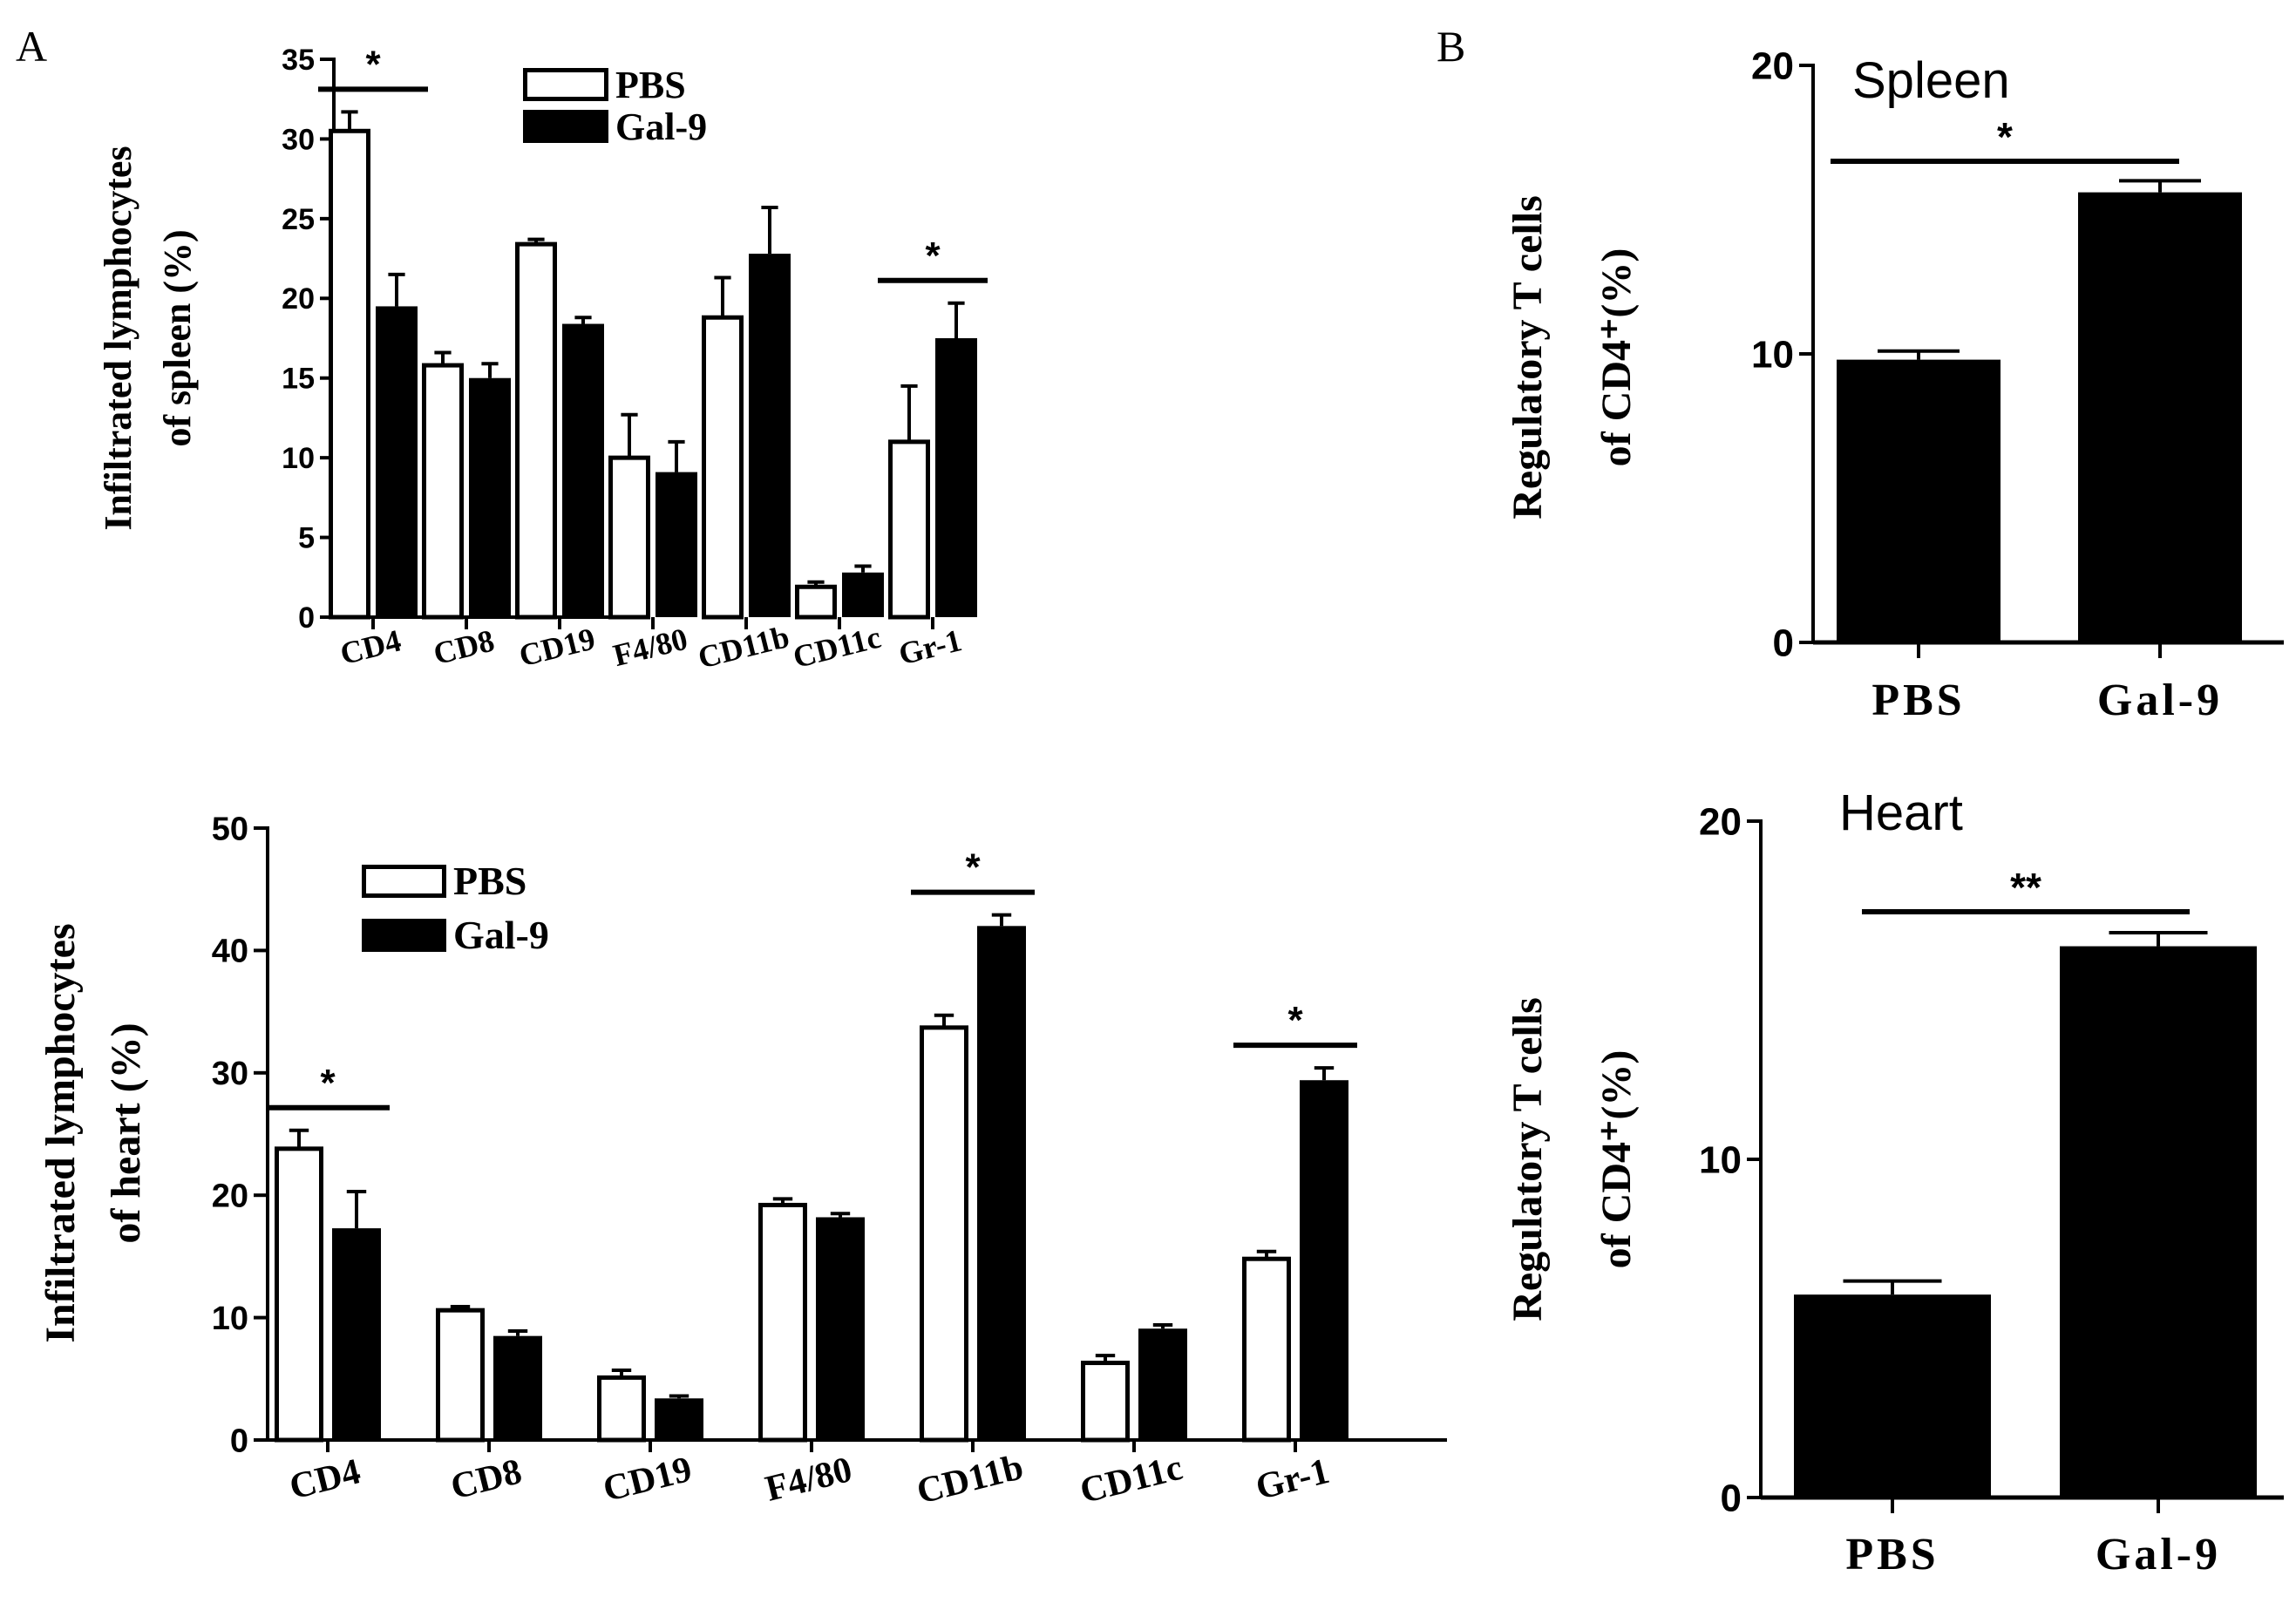 This screenshot has width=2296, height=1603. Describe the element at coordinates (298, 380) in the screenshot. I see `y-tick-label: 15` at that location.